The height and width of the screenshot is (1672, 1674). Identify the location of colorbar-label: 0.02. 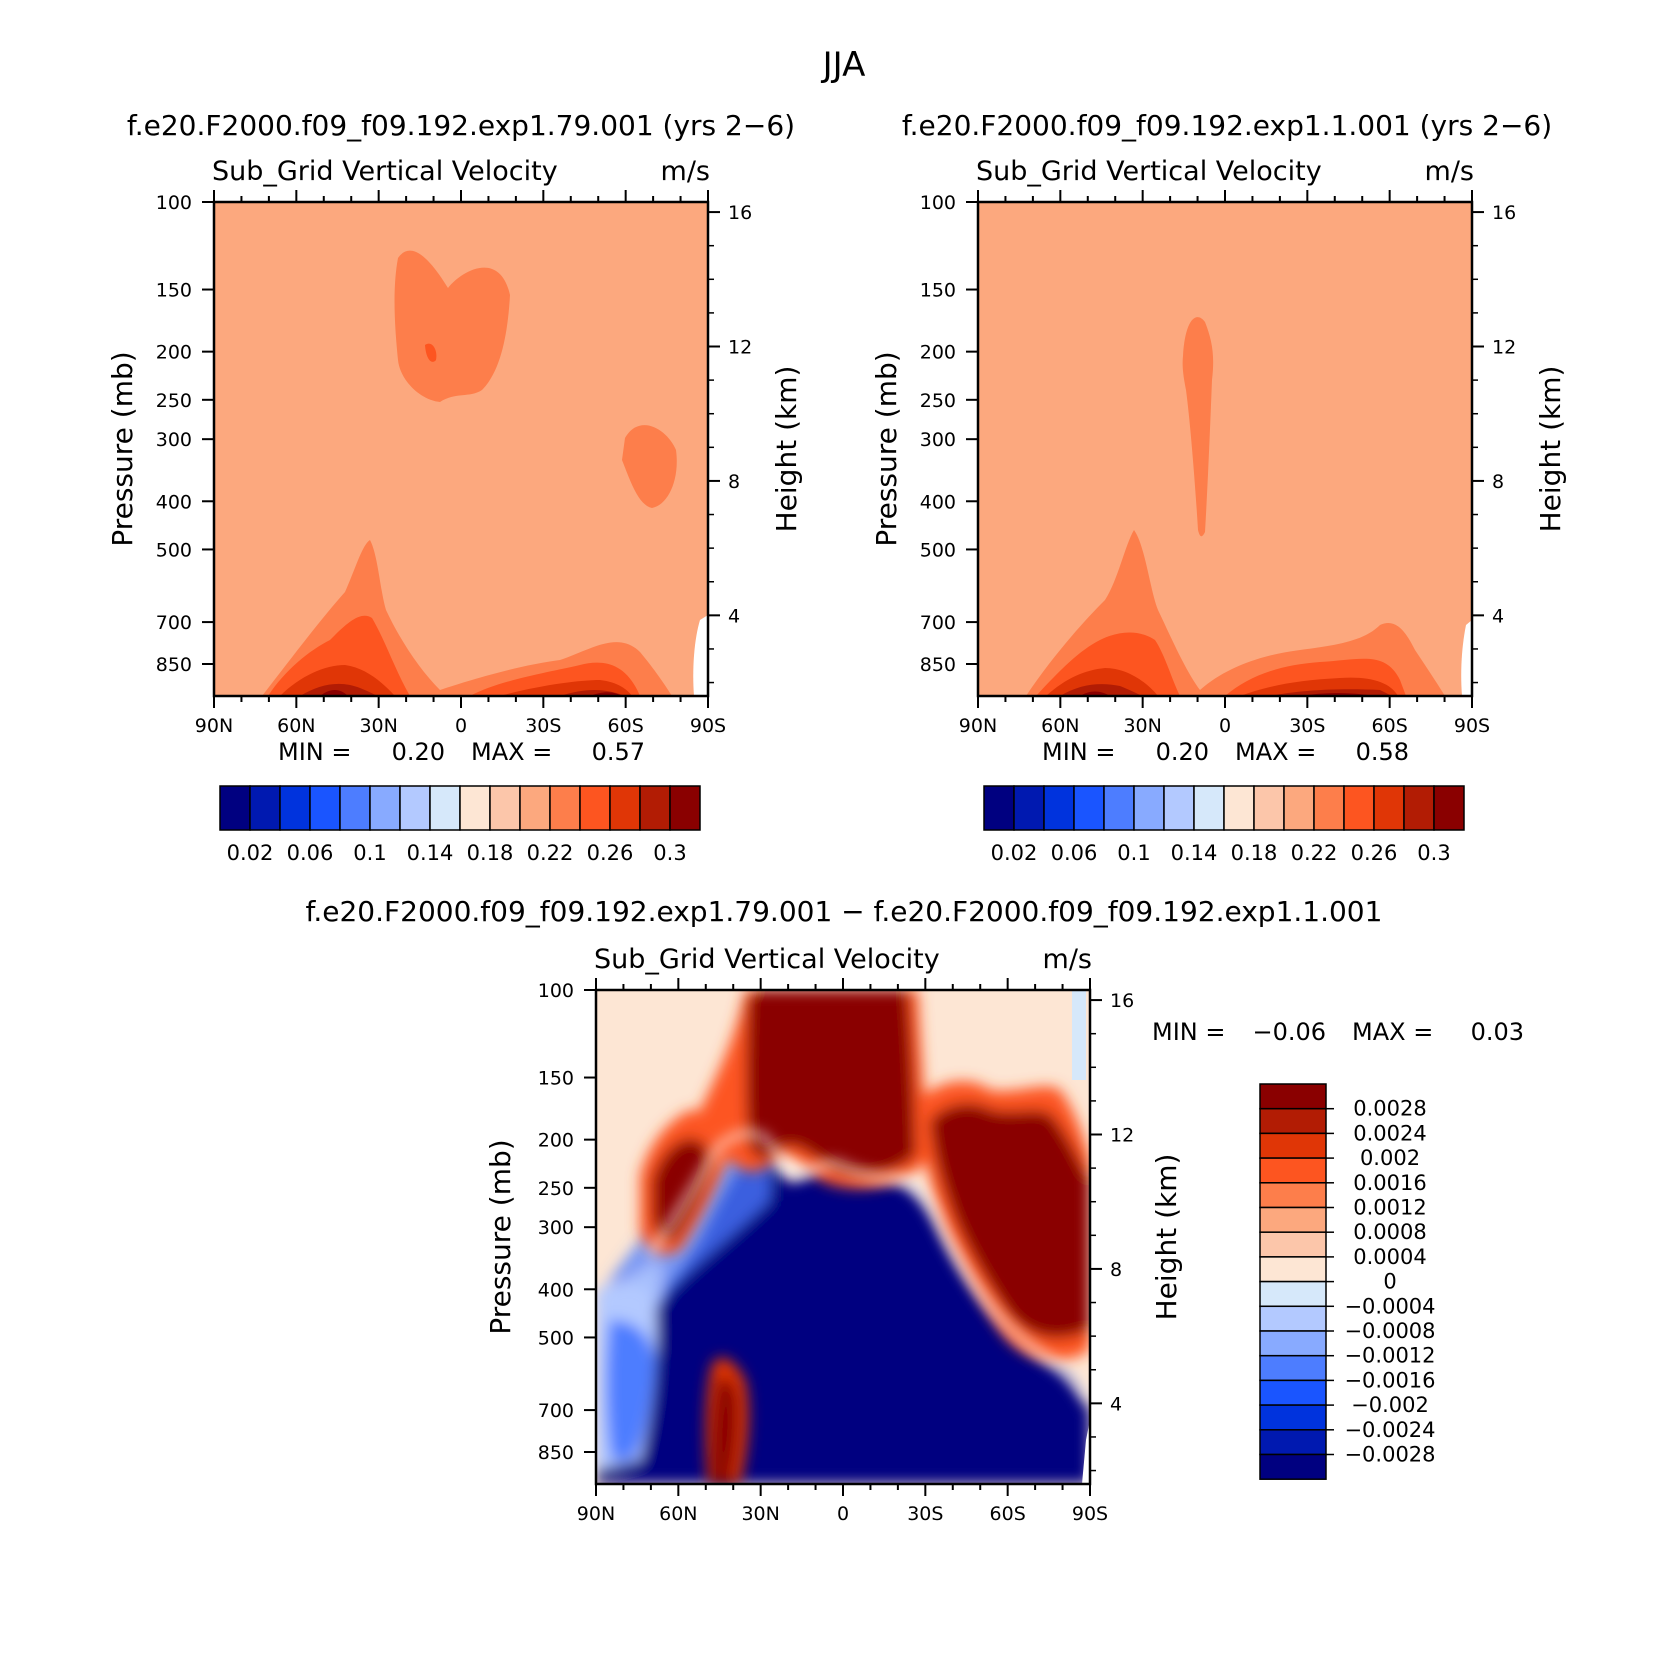
(1014, 853).